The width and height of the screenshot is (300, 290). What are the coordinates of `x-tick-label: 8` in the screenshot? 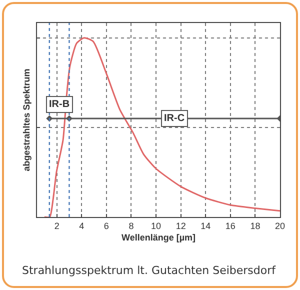 It's located at (131, 225).